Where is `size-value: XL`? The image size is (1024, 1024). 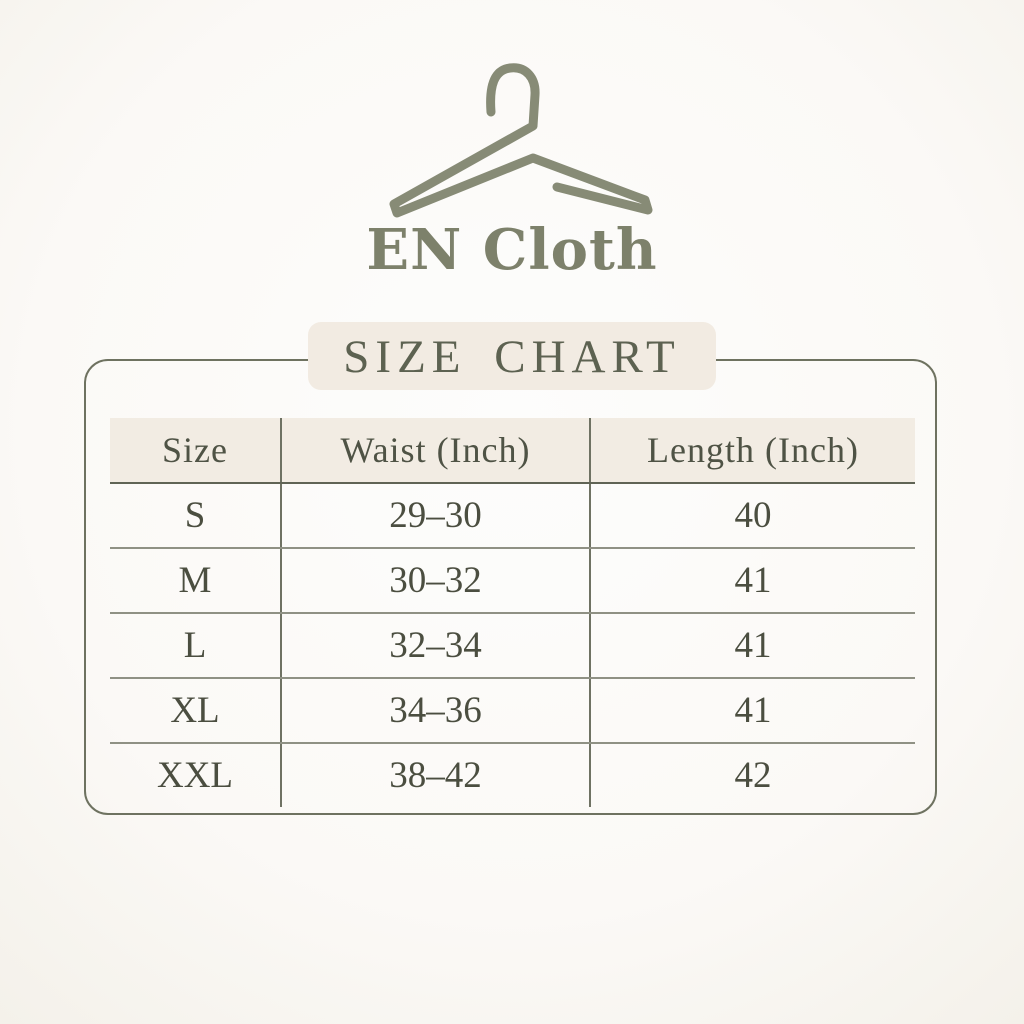
size-value: XL is located at coordinates (195, 710).